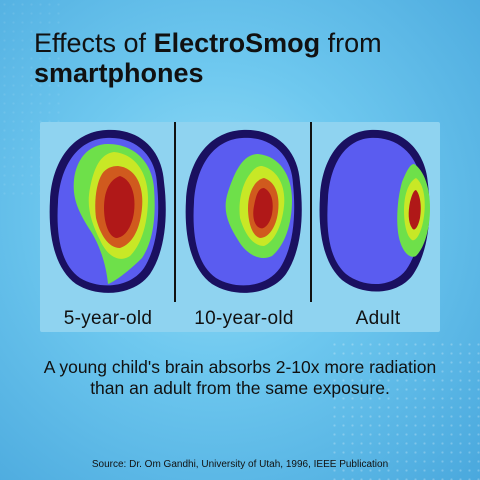 The width and height of the screenshot is (480, 480). I want to click on caption-line-2: than an adult from the same exposure., so click(240, 388).